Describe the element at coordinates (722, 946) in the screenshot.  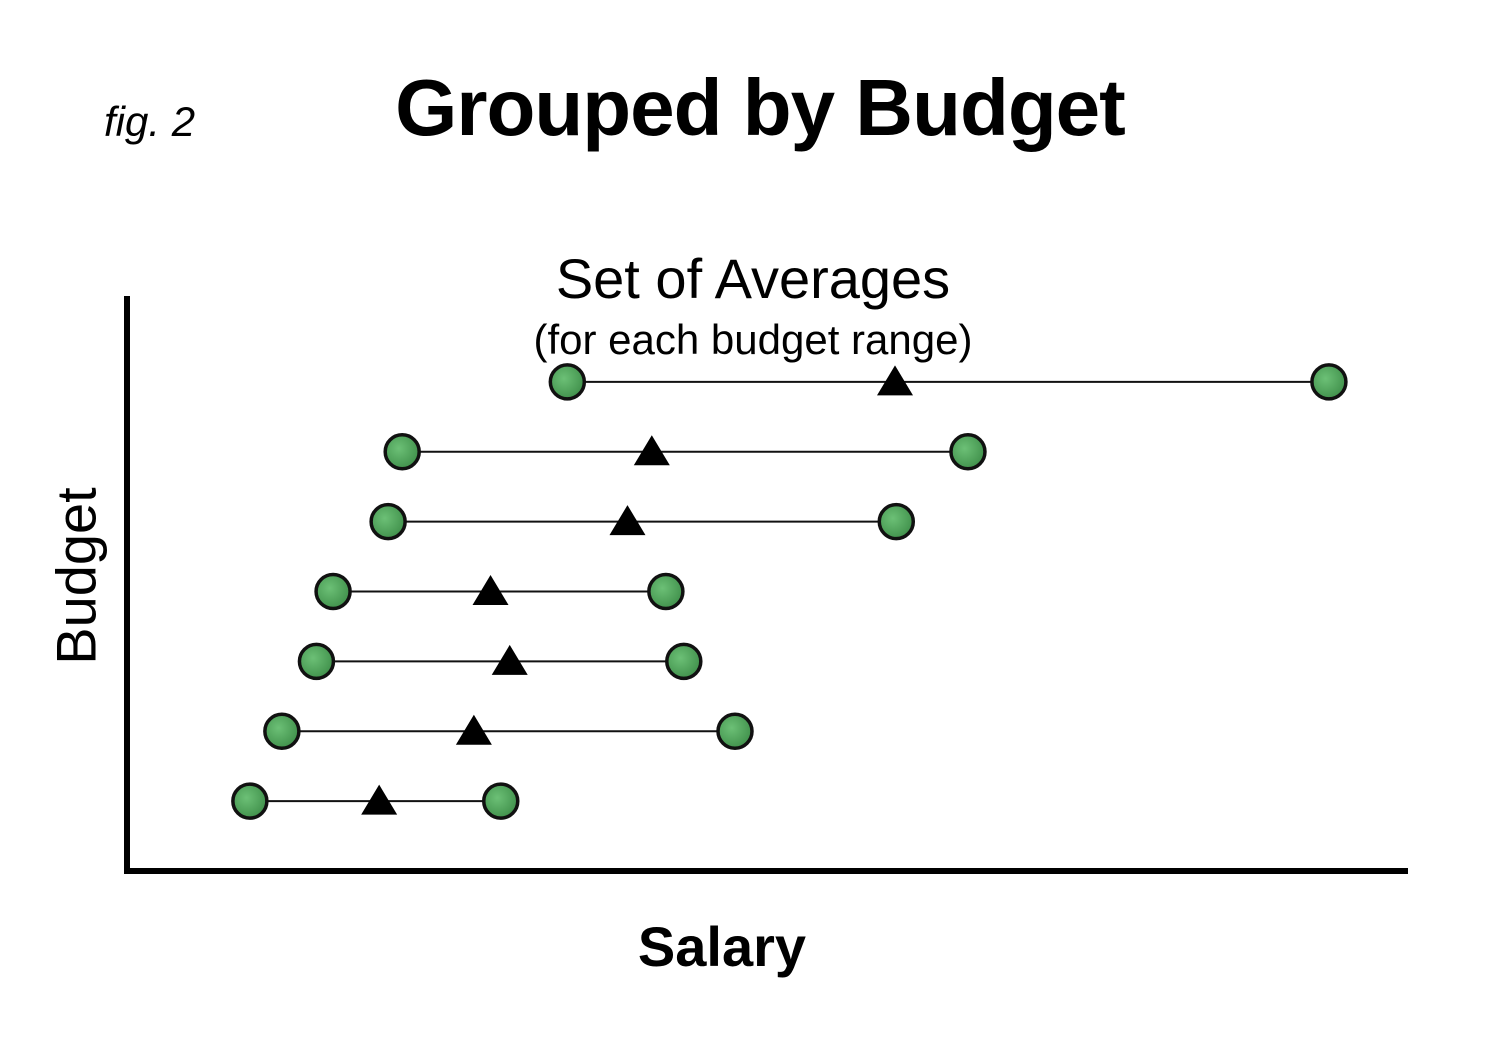
I see `x-axis-label: Salary` at that location.